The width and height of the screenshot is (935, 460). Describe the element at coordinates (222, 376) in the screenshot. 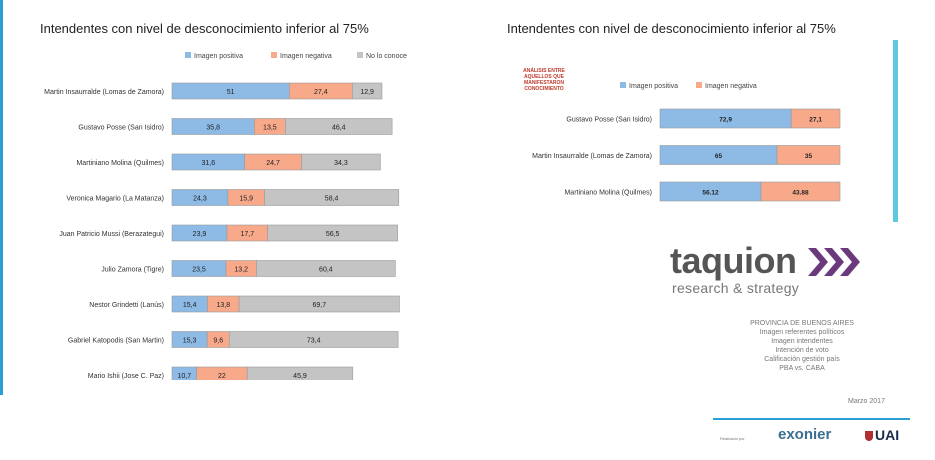

I see `data-label: 22` at that location.